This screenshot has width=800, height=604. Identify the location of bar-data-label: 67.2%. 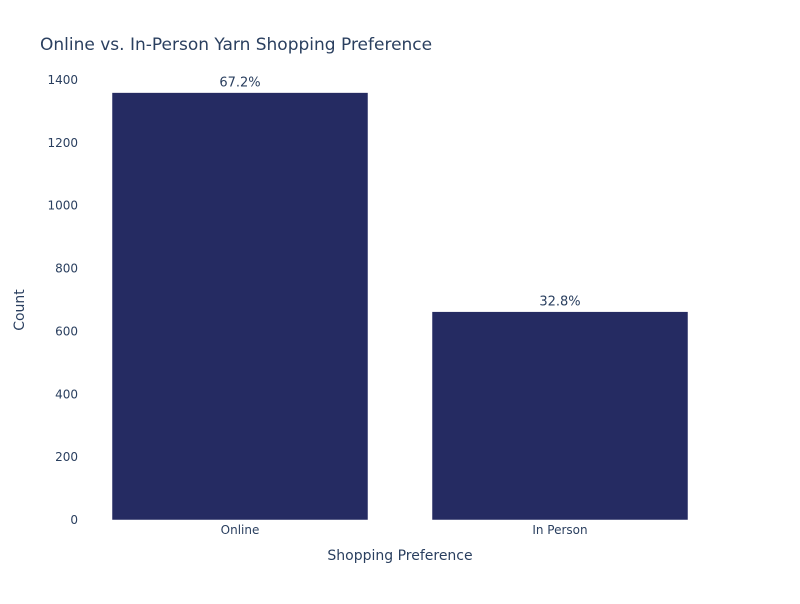
(239, 83).